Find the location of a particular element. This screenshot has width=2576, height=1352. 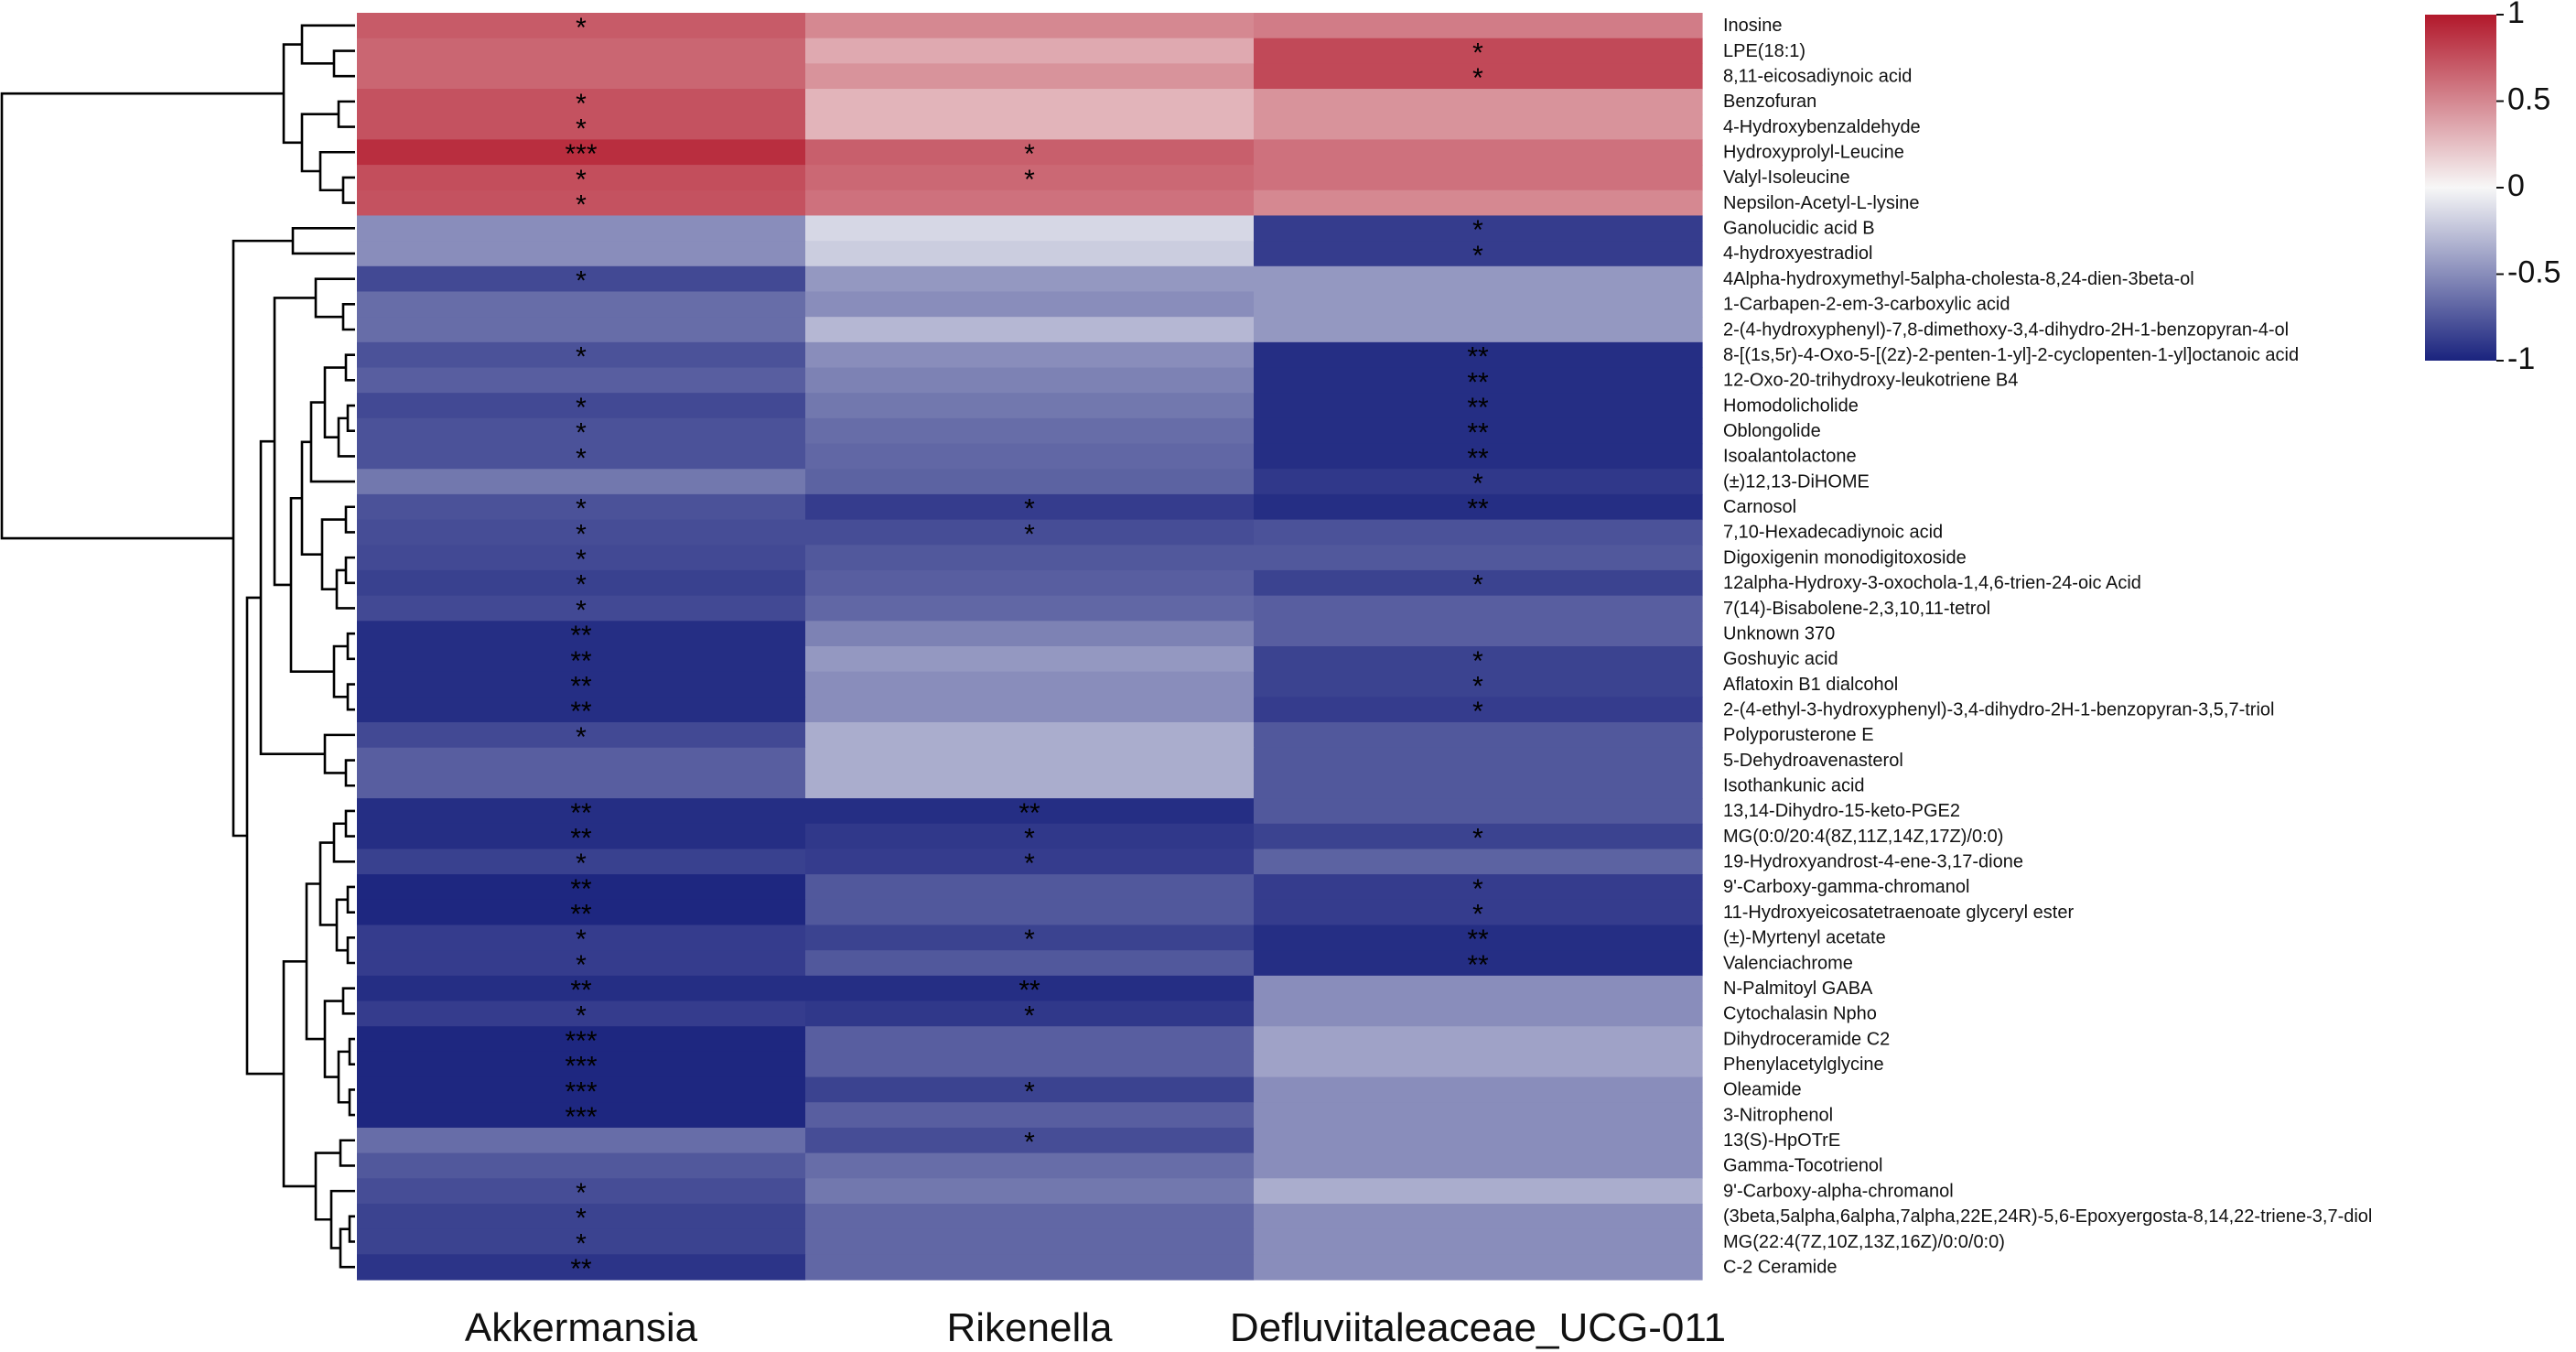

row-label: 5-Dehydroavenasterol is located at coordinates (1813, 761).